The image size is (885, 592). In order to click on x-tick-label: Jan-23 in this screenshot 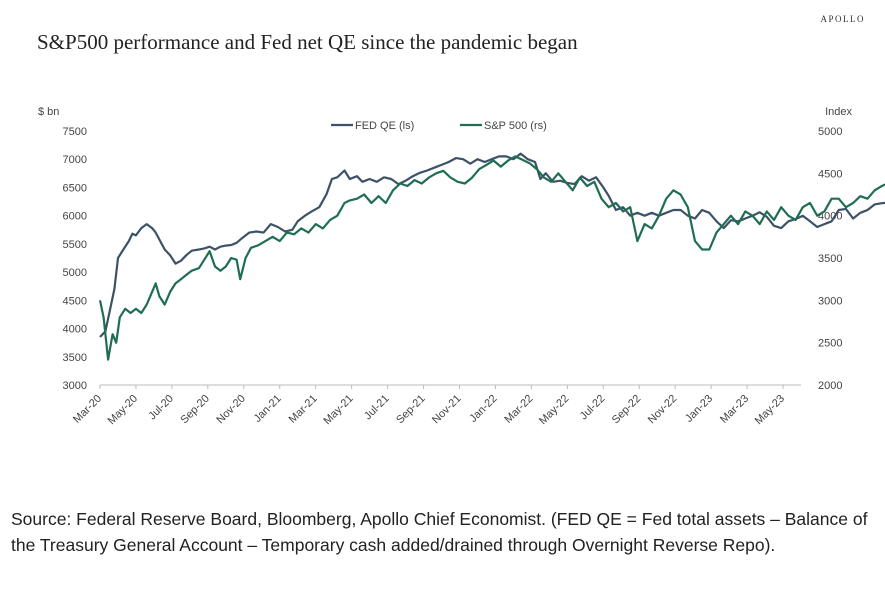, I will do `click(699, 409)`.